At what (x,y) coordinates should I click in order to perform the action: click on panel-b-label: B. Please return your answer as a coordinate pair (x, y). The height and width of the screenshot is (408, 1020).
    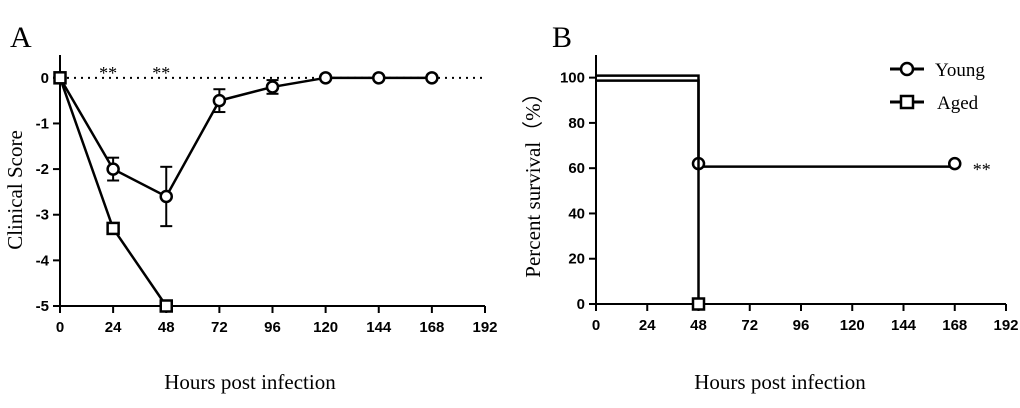
    Looking at the image, I should click on (562, 37).